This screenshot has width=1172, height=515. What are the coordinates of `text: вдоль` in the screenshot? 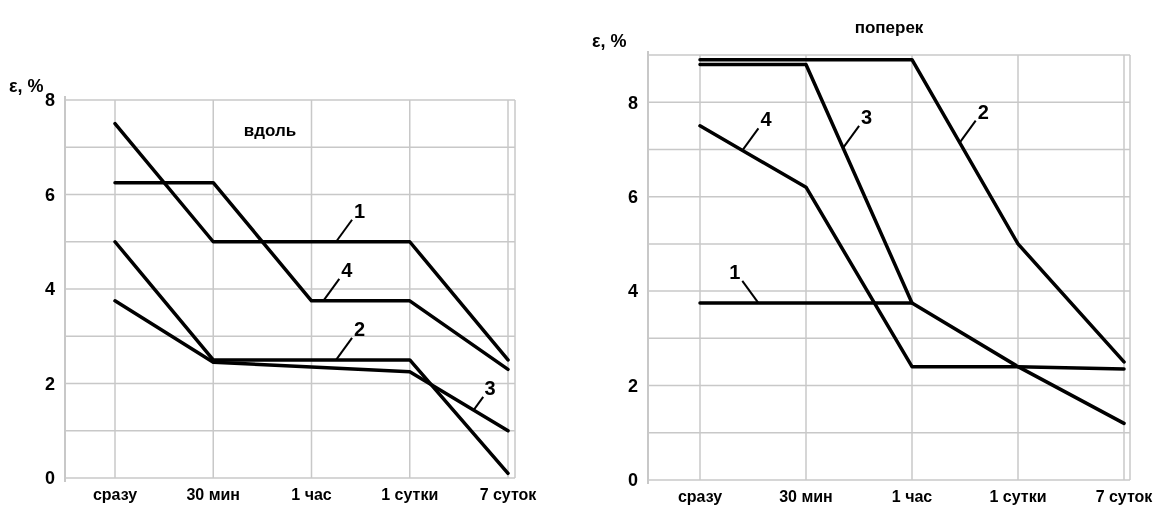 It's located at (270, 130).